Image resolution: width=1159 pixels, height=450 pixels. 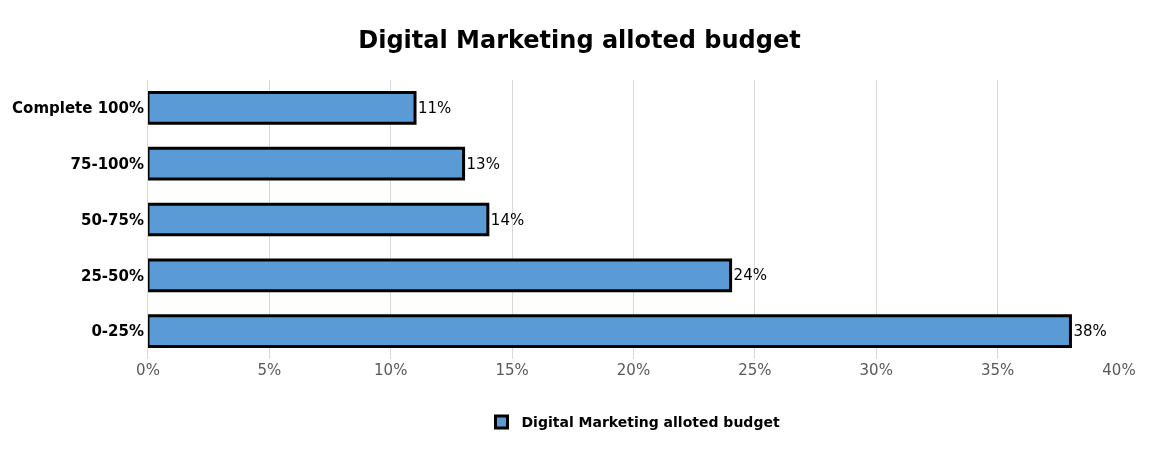 I want to click on y-tick-label: 0-25%, so click(x=117, y=331).